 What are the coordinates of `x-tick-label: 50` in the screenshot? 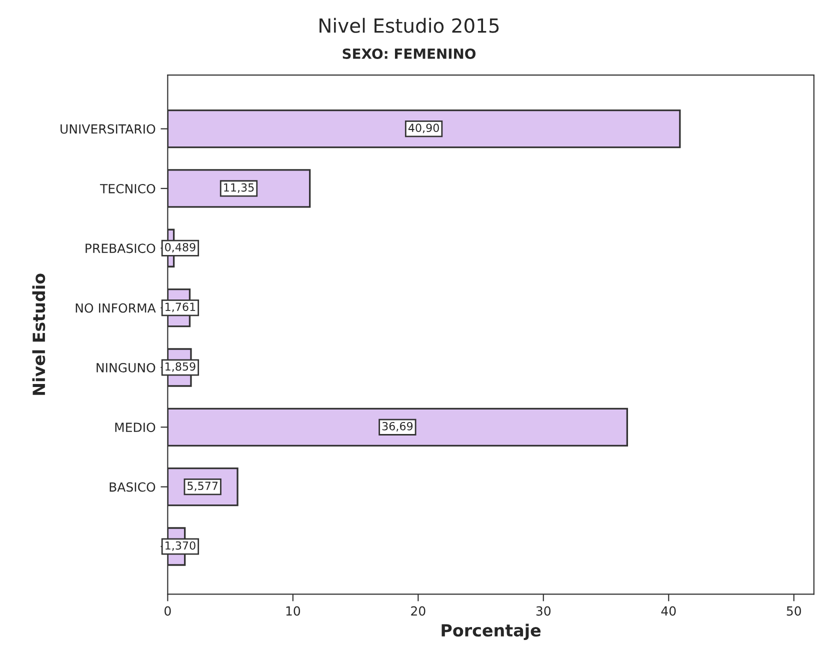 It's located at (793, 611).